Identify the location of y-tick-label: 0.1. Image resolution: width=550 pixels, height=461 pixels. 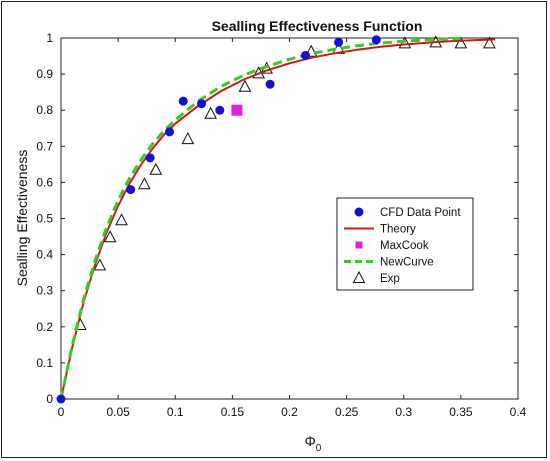
(44, 363).